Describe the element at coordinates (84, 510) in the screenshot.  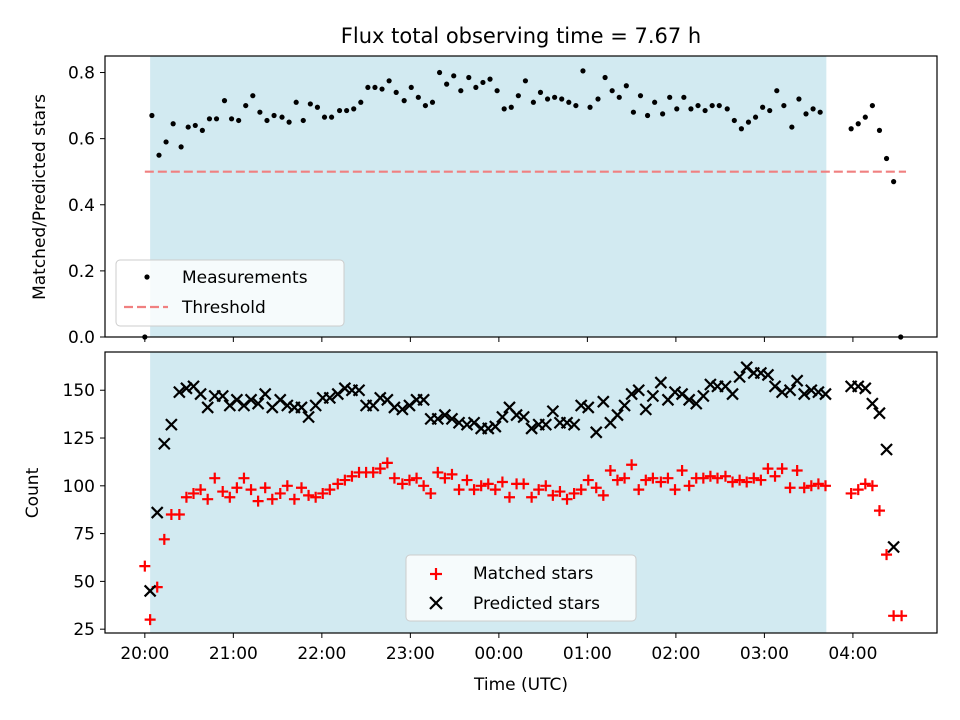
I see `bottom-yticks: 25 50 75 100 125 150` at that location.